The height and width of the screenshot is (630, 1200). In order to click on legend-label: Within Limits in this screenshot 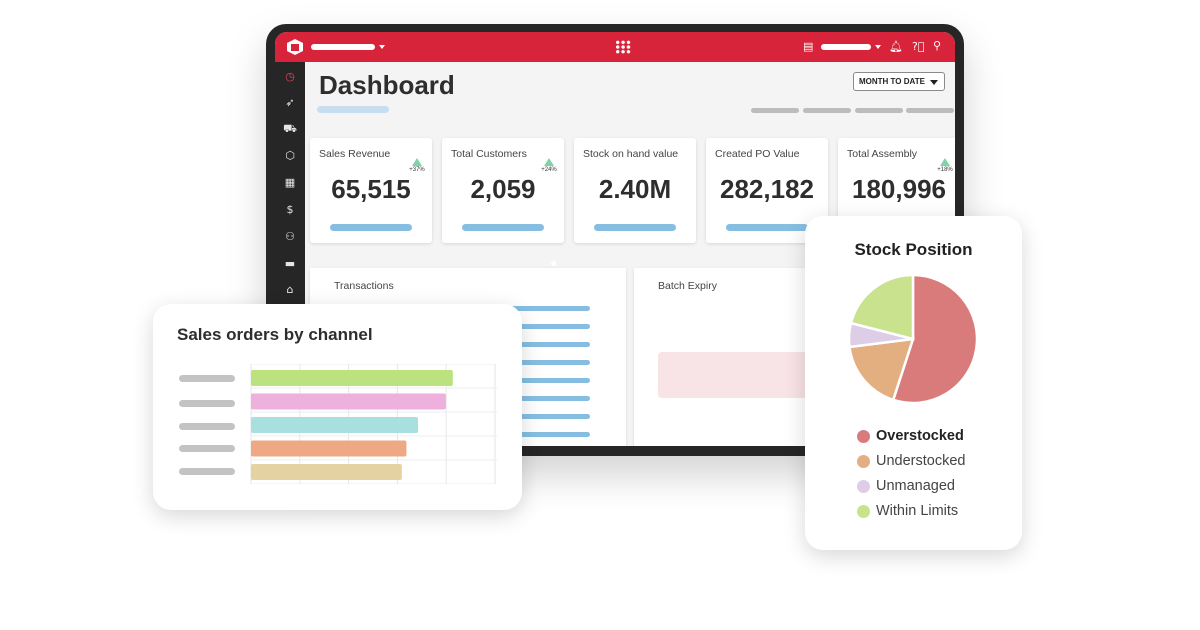, I will do `click(917, 511)`.